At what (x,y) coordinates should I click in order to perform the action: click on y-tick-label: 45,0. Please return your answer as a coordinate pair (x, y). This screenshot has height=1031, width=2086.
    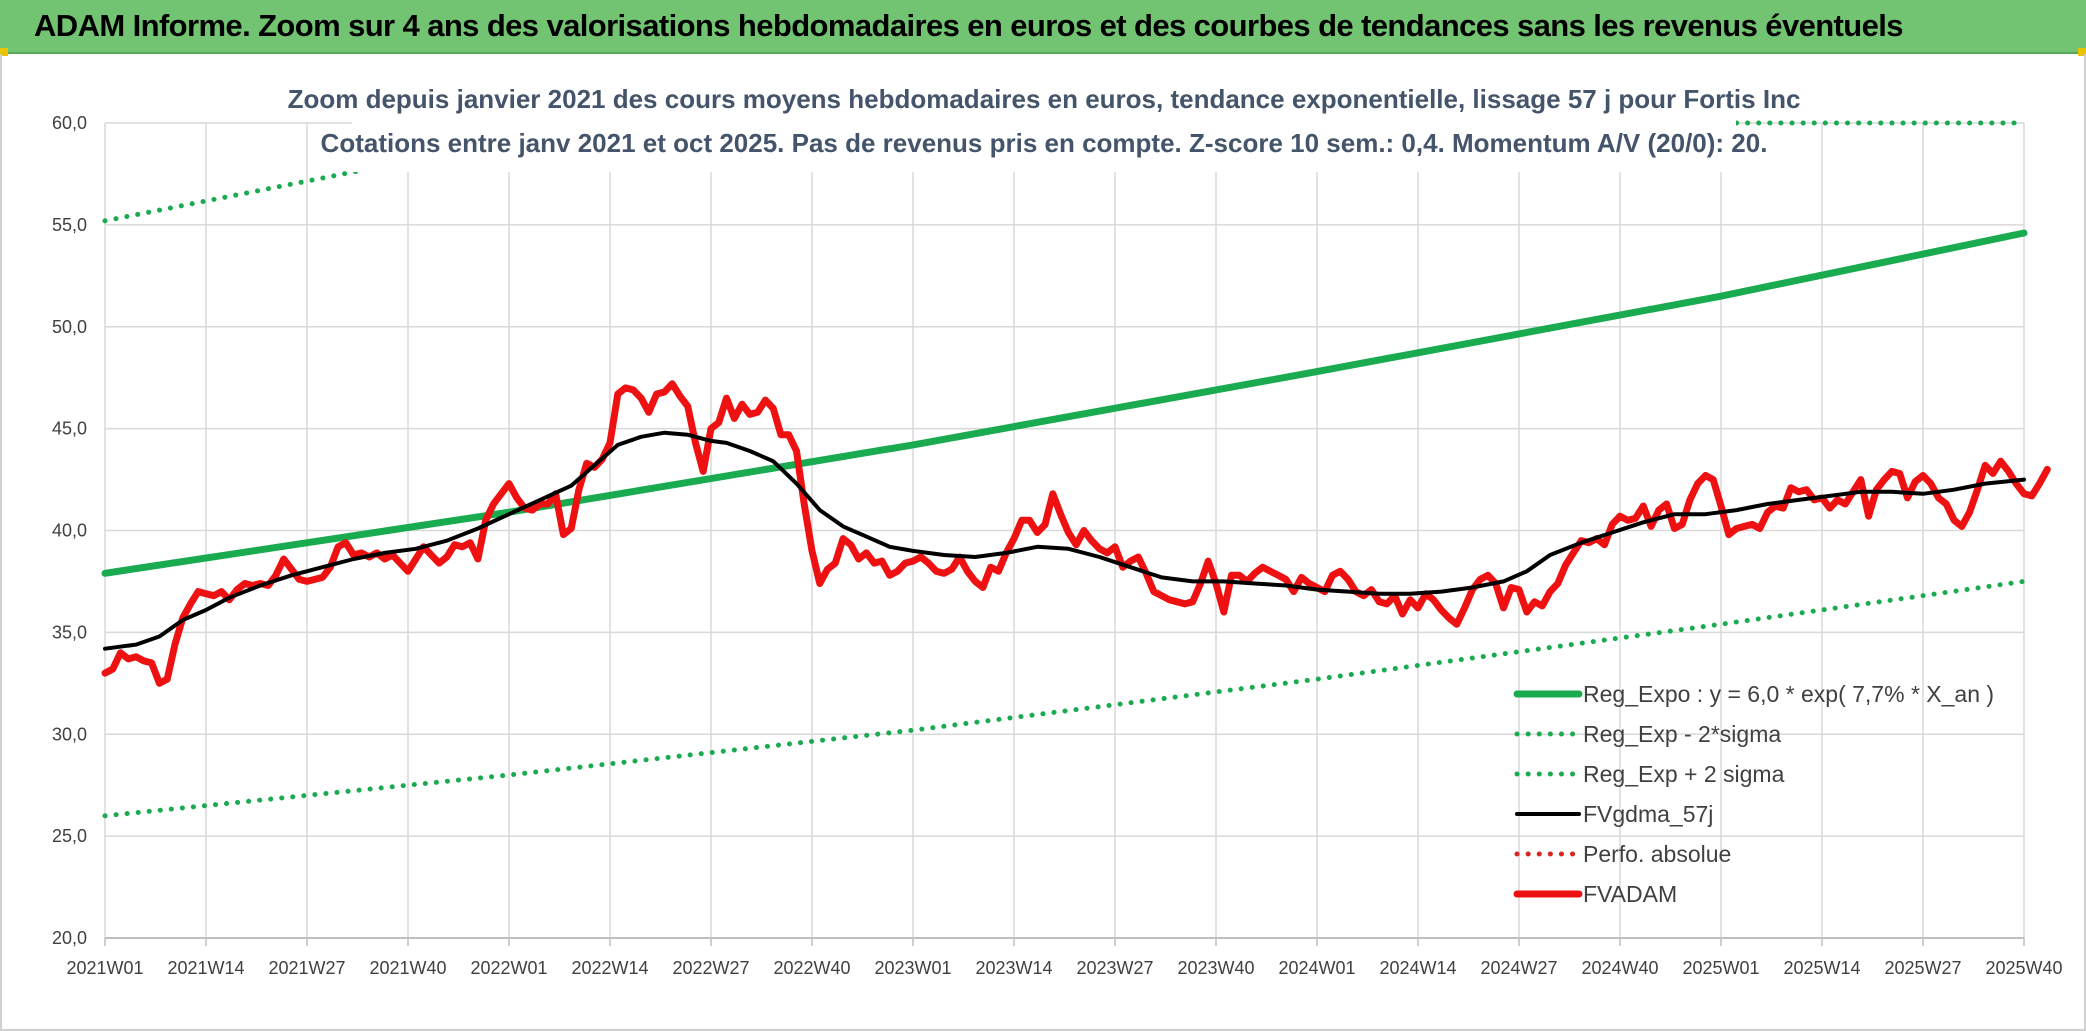
    Looking at the image, I should click on (69, 429).